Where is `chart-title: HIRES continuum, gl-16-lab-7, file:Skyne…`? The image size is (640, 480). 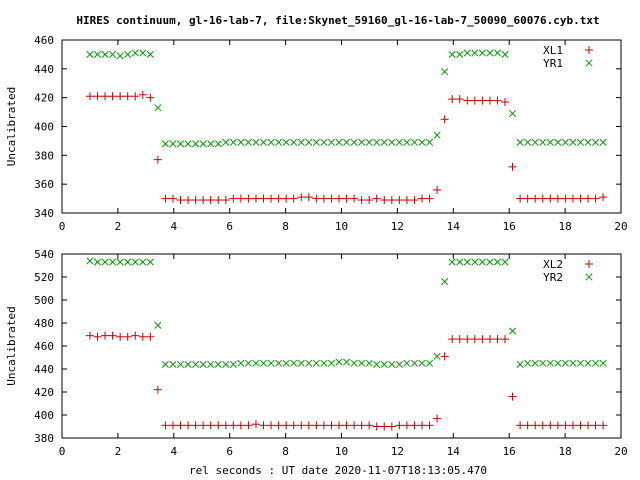 chart-title: HIRES continuum, gl-16-lab-7, file:Skyne… is located at coordinates (337, 20).